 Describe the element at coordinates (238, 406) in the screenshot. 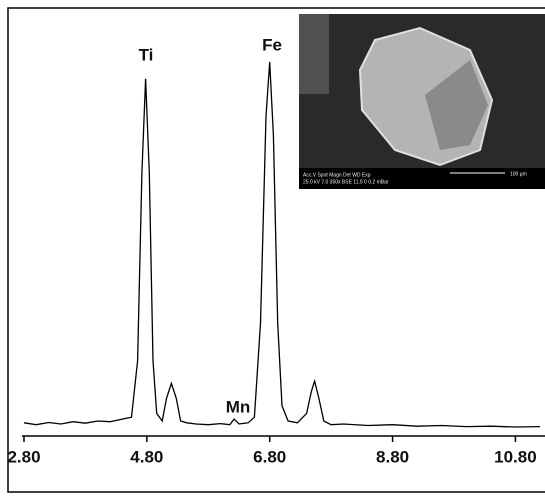

I see `peak-label: Mn` at that location.